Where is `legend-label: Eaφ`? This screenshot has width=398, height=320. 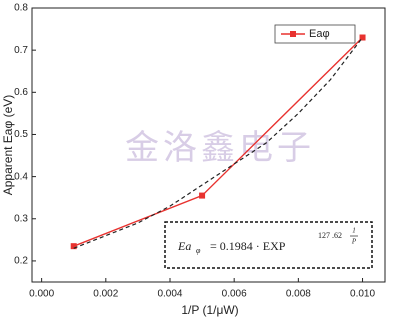
legend-label: Eaφ is located at coordinates (319, 34).